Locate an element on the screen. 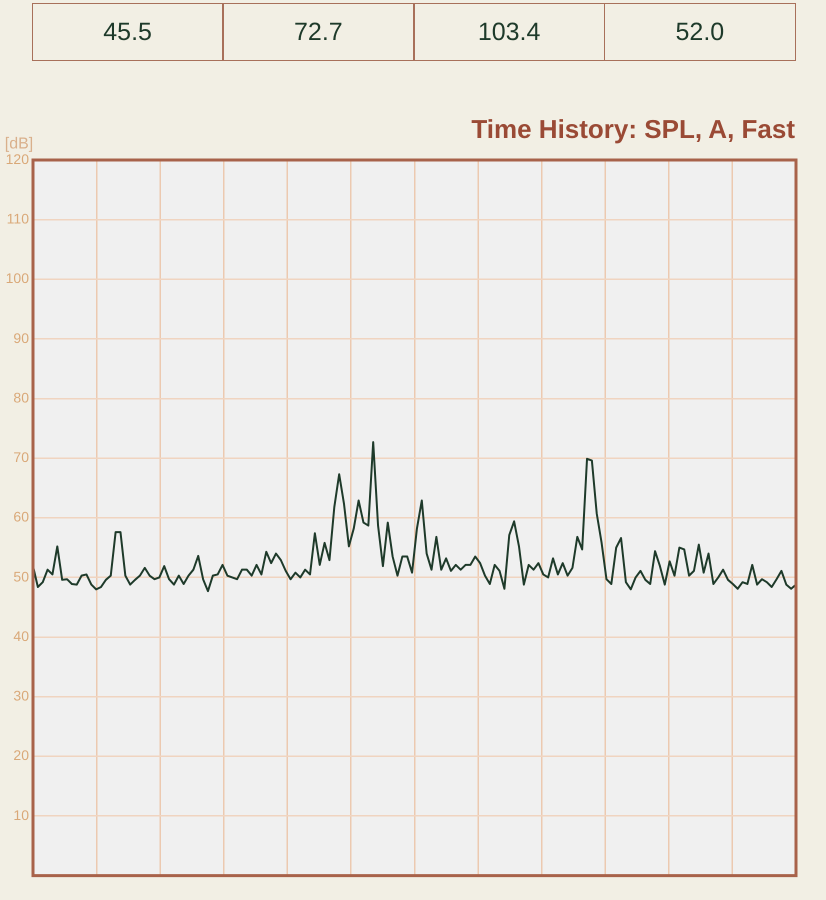 The image size is (826, 900). y-tick-label: 110 is located at coordinates (18, 218).